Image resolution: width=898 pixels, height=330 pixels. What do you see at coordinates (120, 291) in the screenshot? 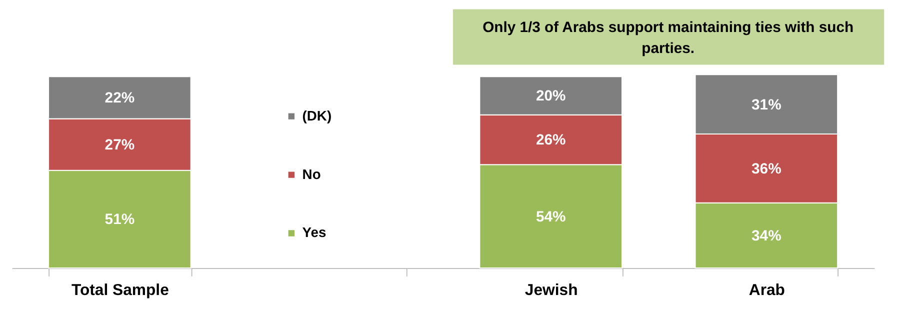
I see `x-tick-label: Total Sample` at bounding box center [120, 291].